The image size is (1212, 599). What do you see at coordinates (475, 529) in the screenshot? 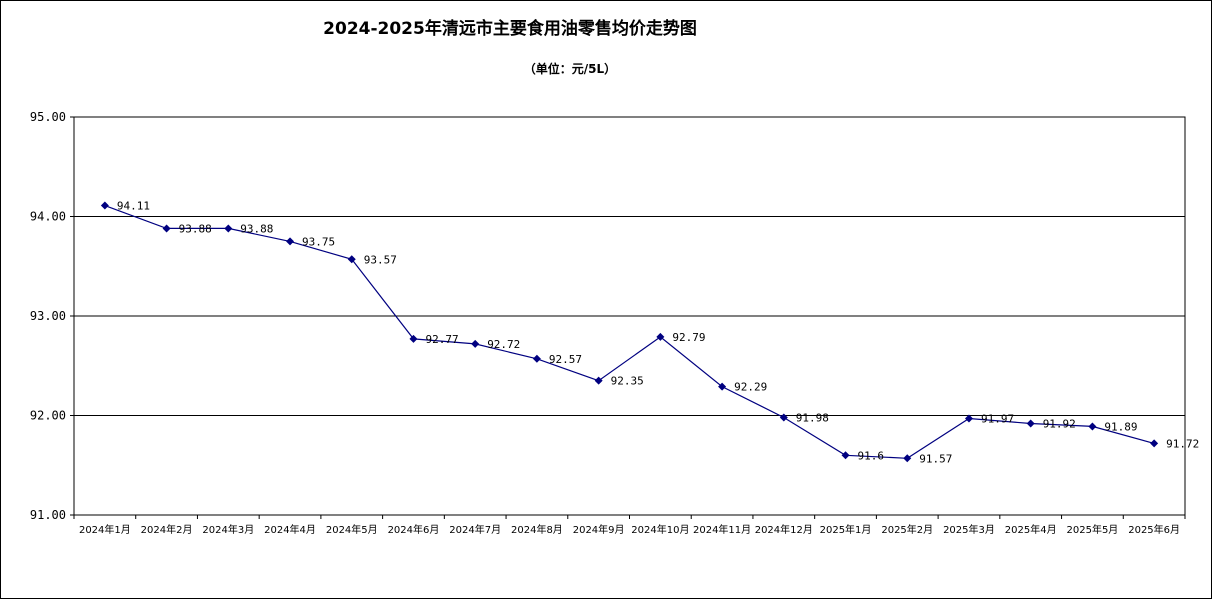
I see `x-tick-label-6: 2024年7月` at bounding box center [475, 529].